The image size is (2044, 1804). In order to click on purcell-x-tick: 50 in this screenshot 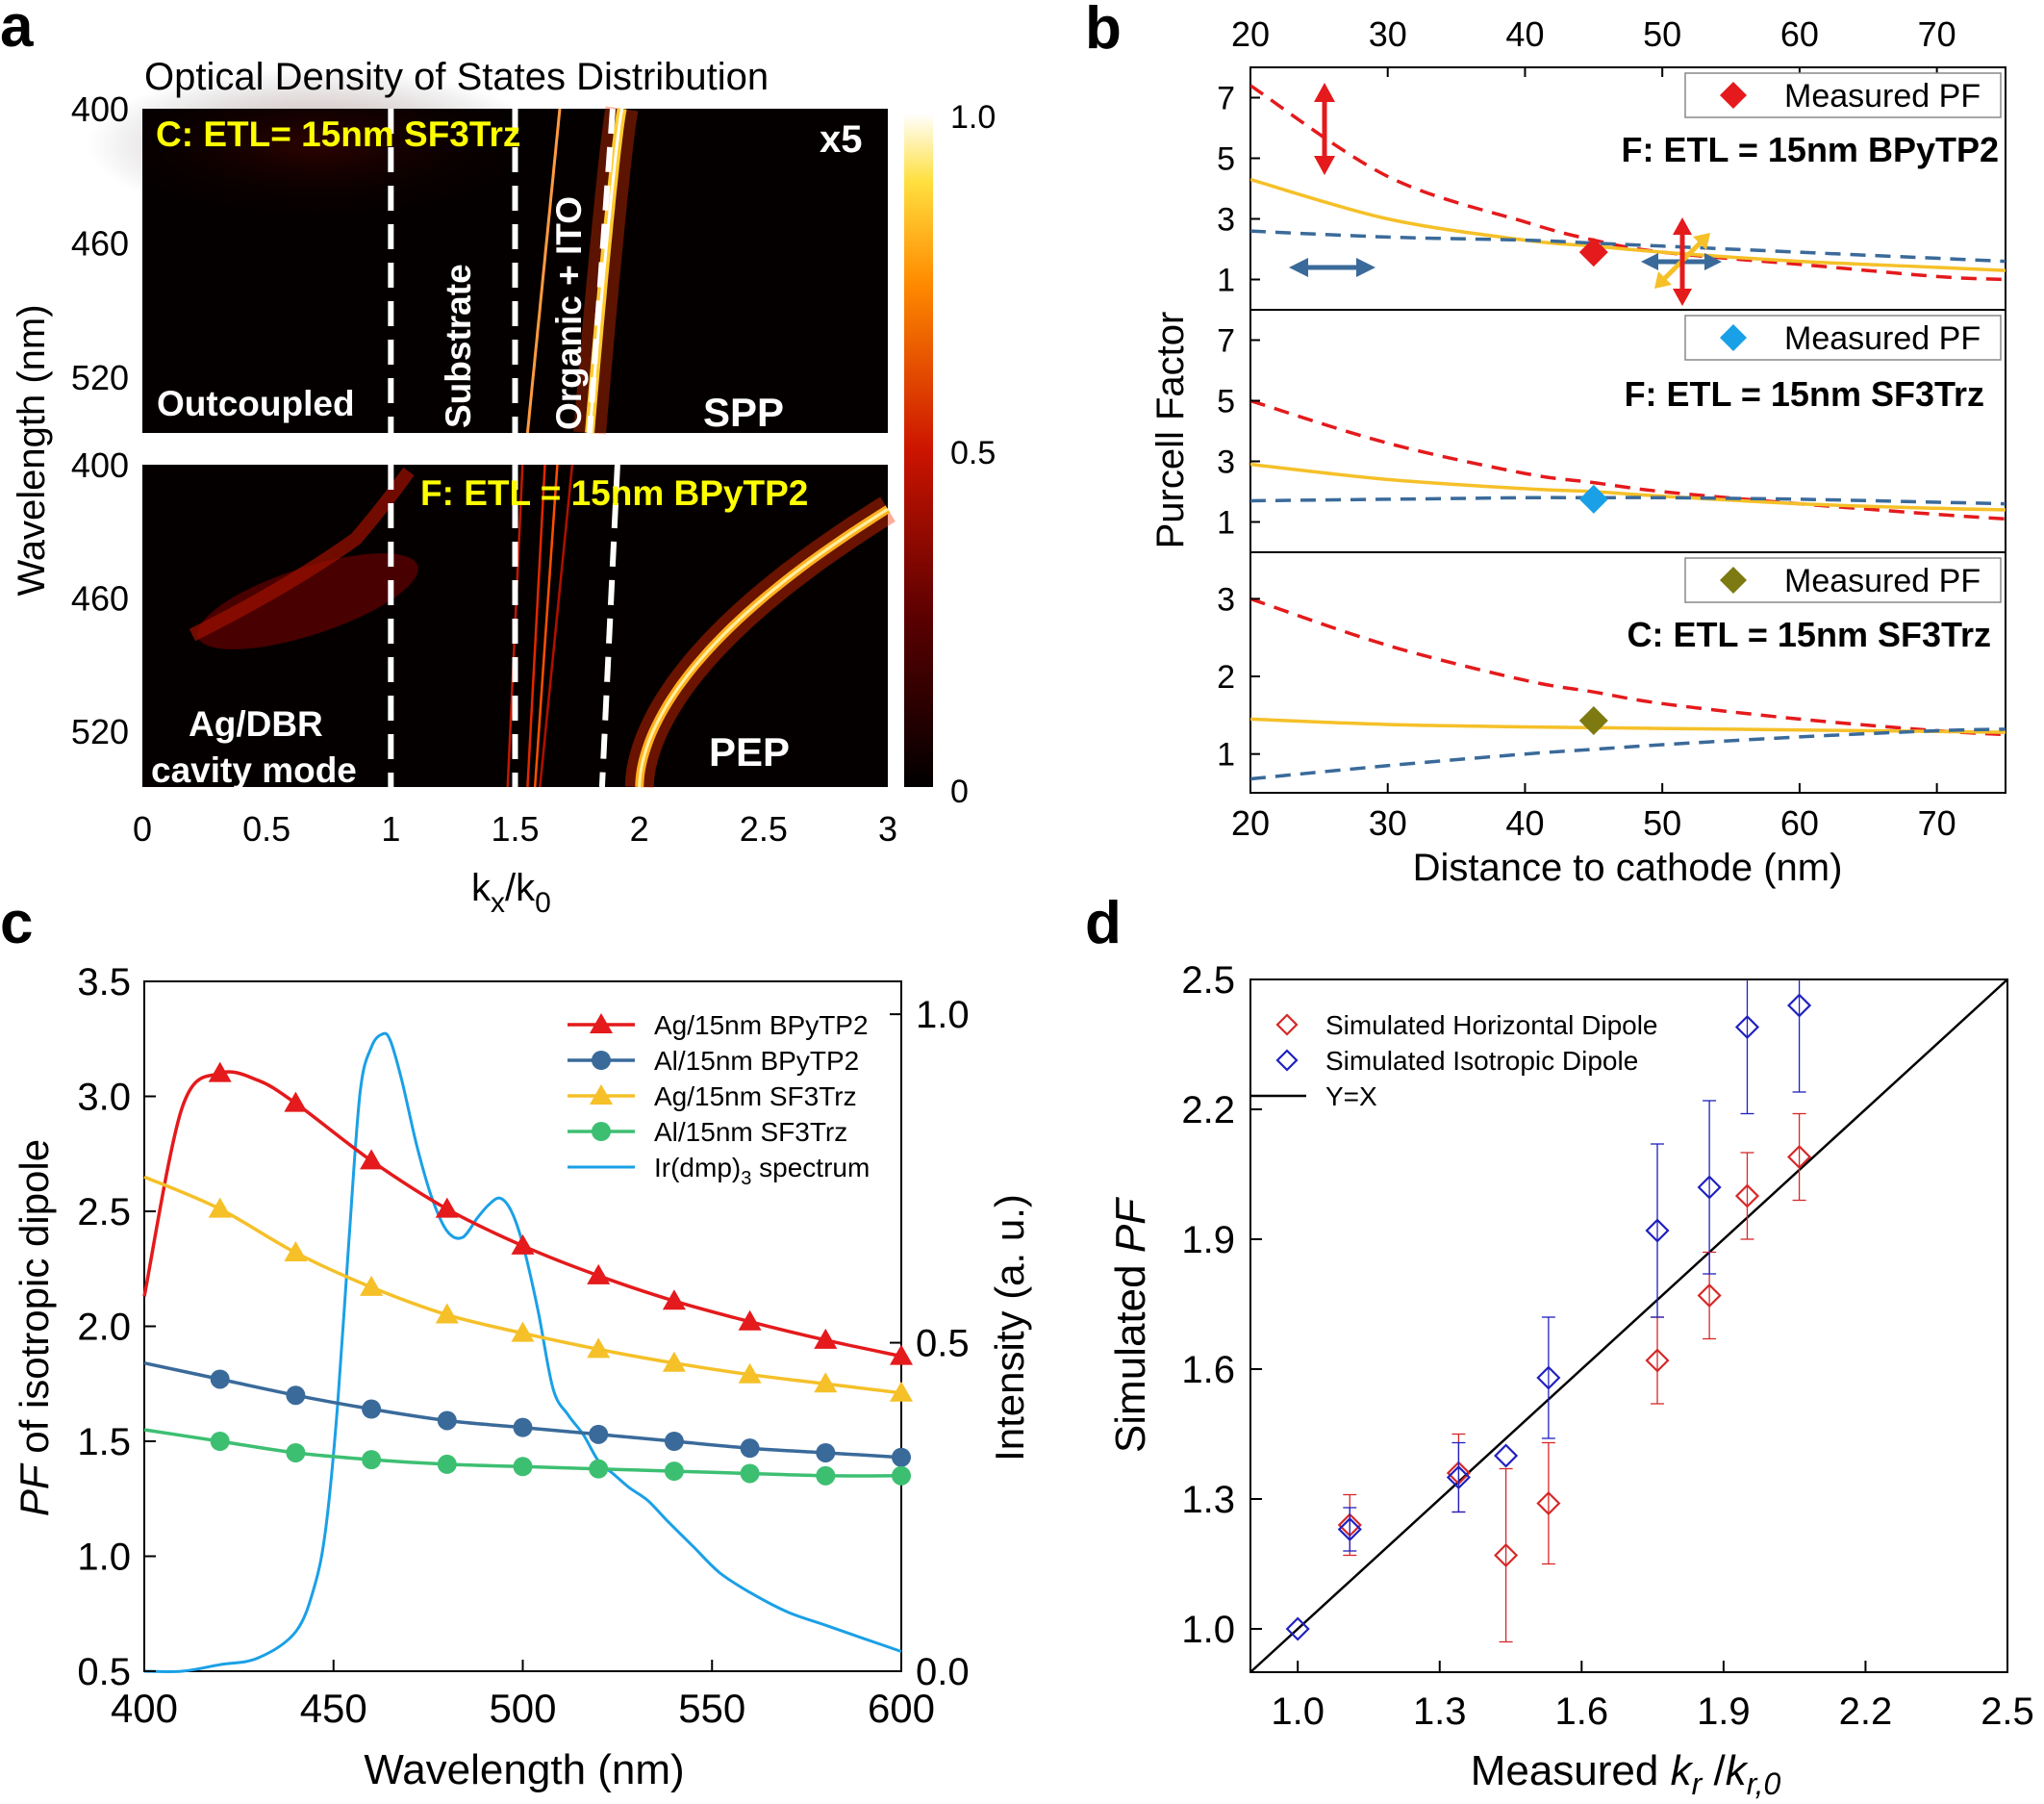, I will do `click(1662, 823)`.